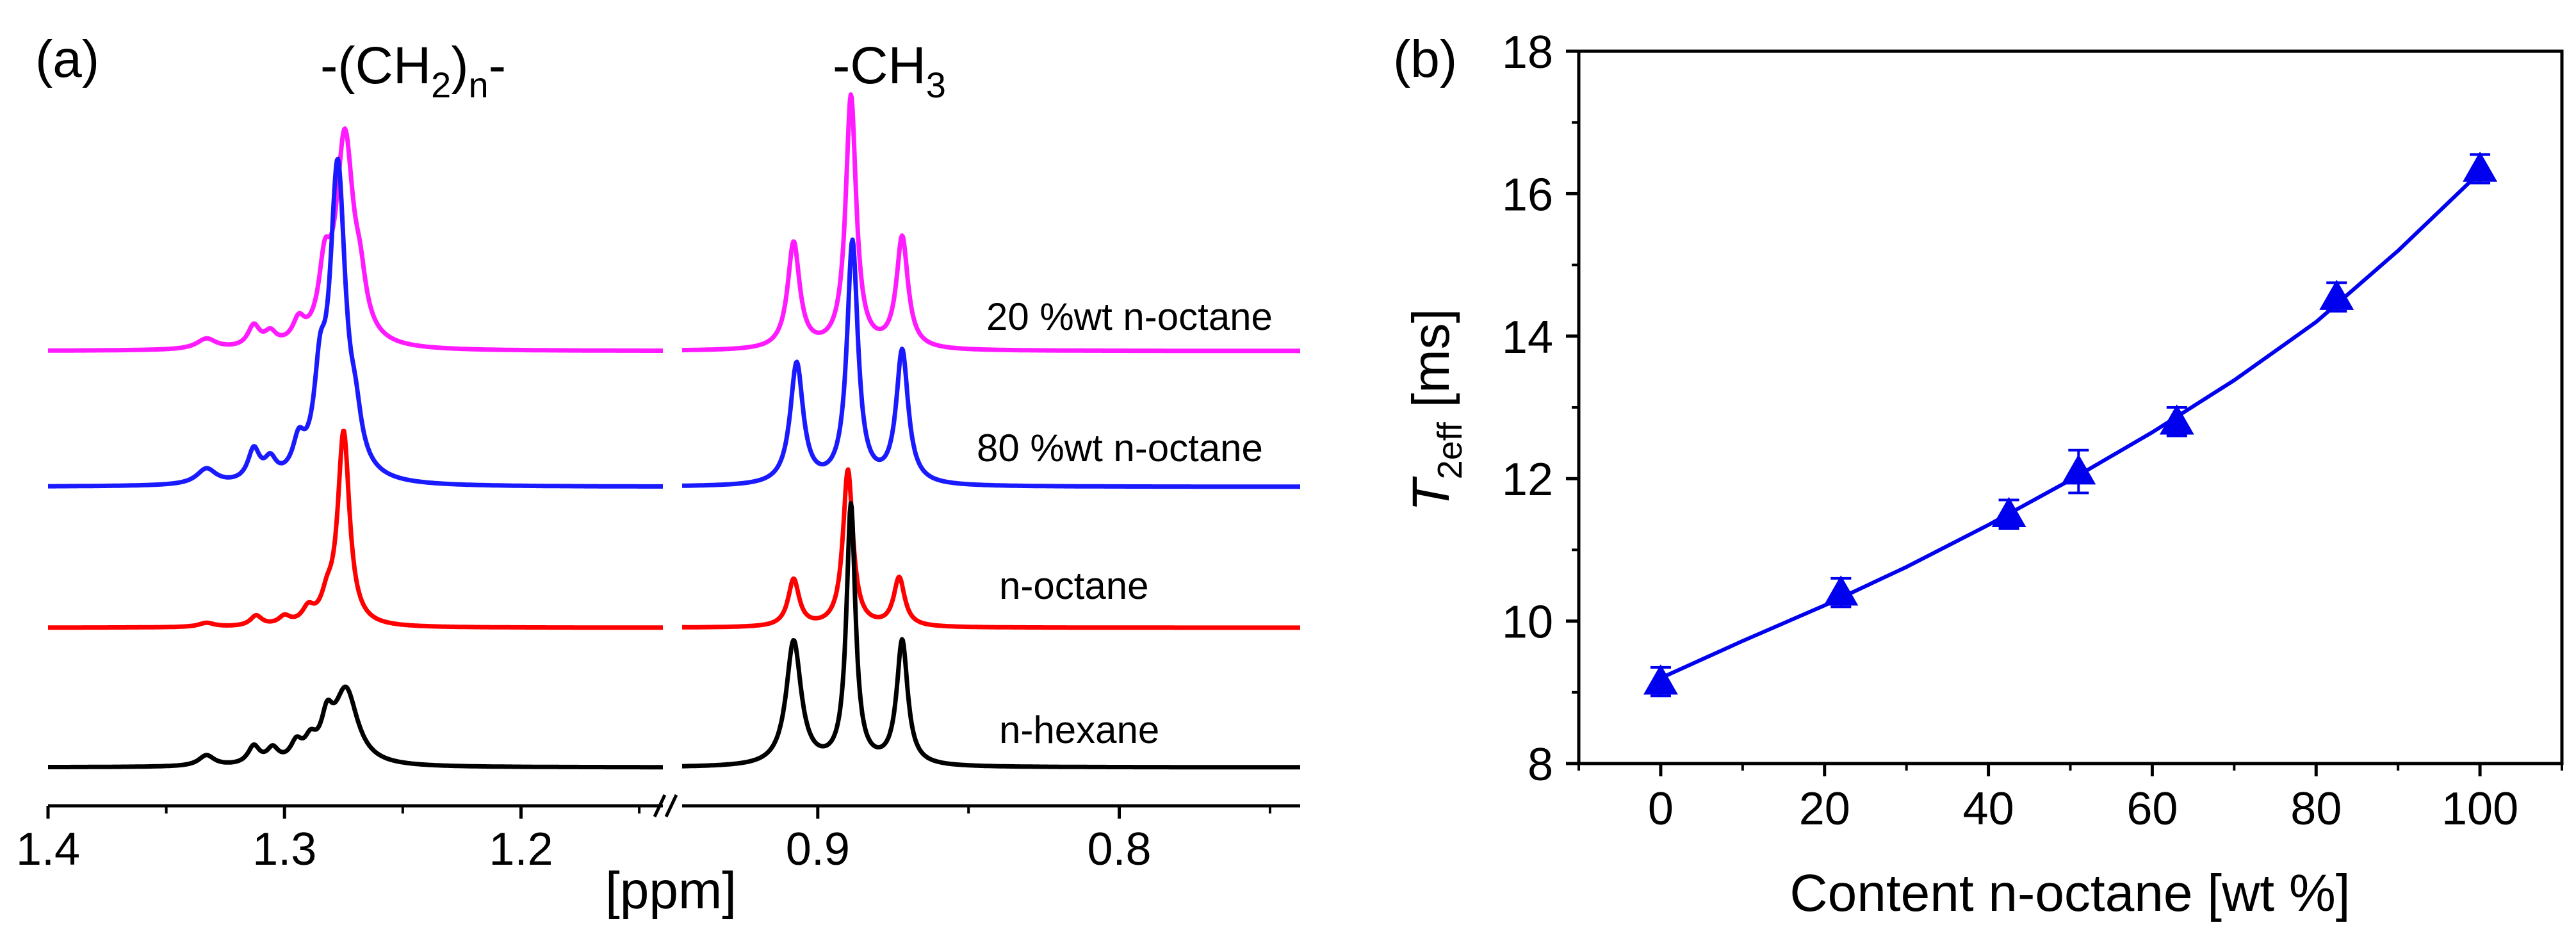 The width and height of the screenshot is (2576, 932). What do you see at coordinates (1120, 448) in the screenshot?
I see `curve-label-80wt: 80 %wt n-octane` at bounding box center [1120, 448].